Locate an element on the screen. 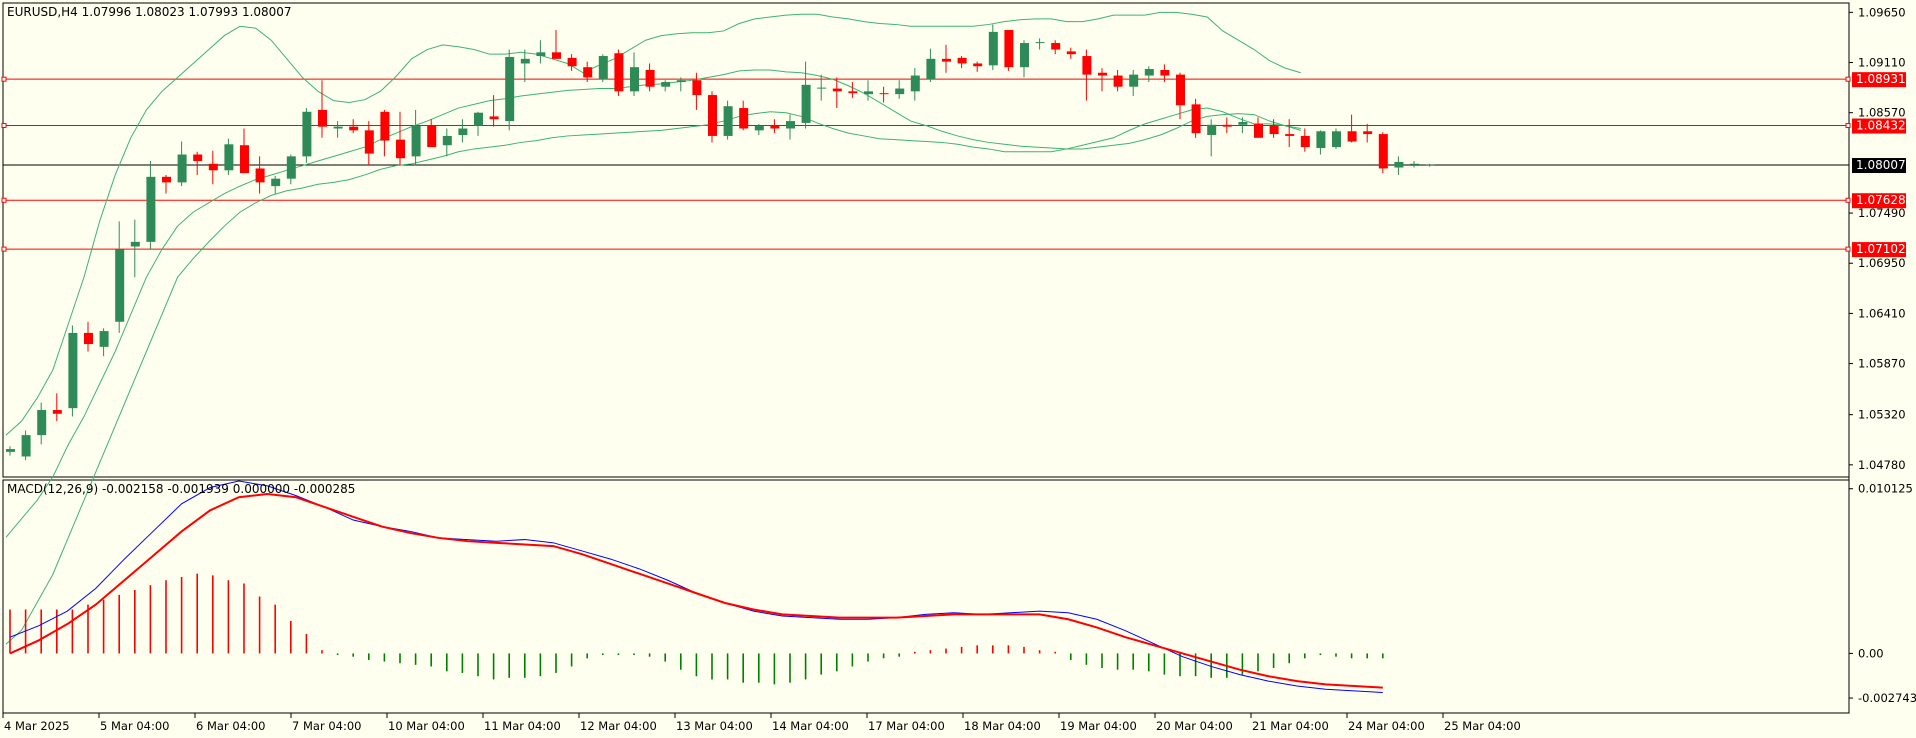  time-tick-label: 7 Mar 04:00 is located at coordinates (326, 726).